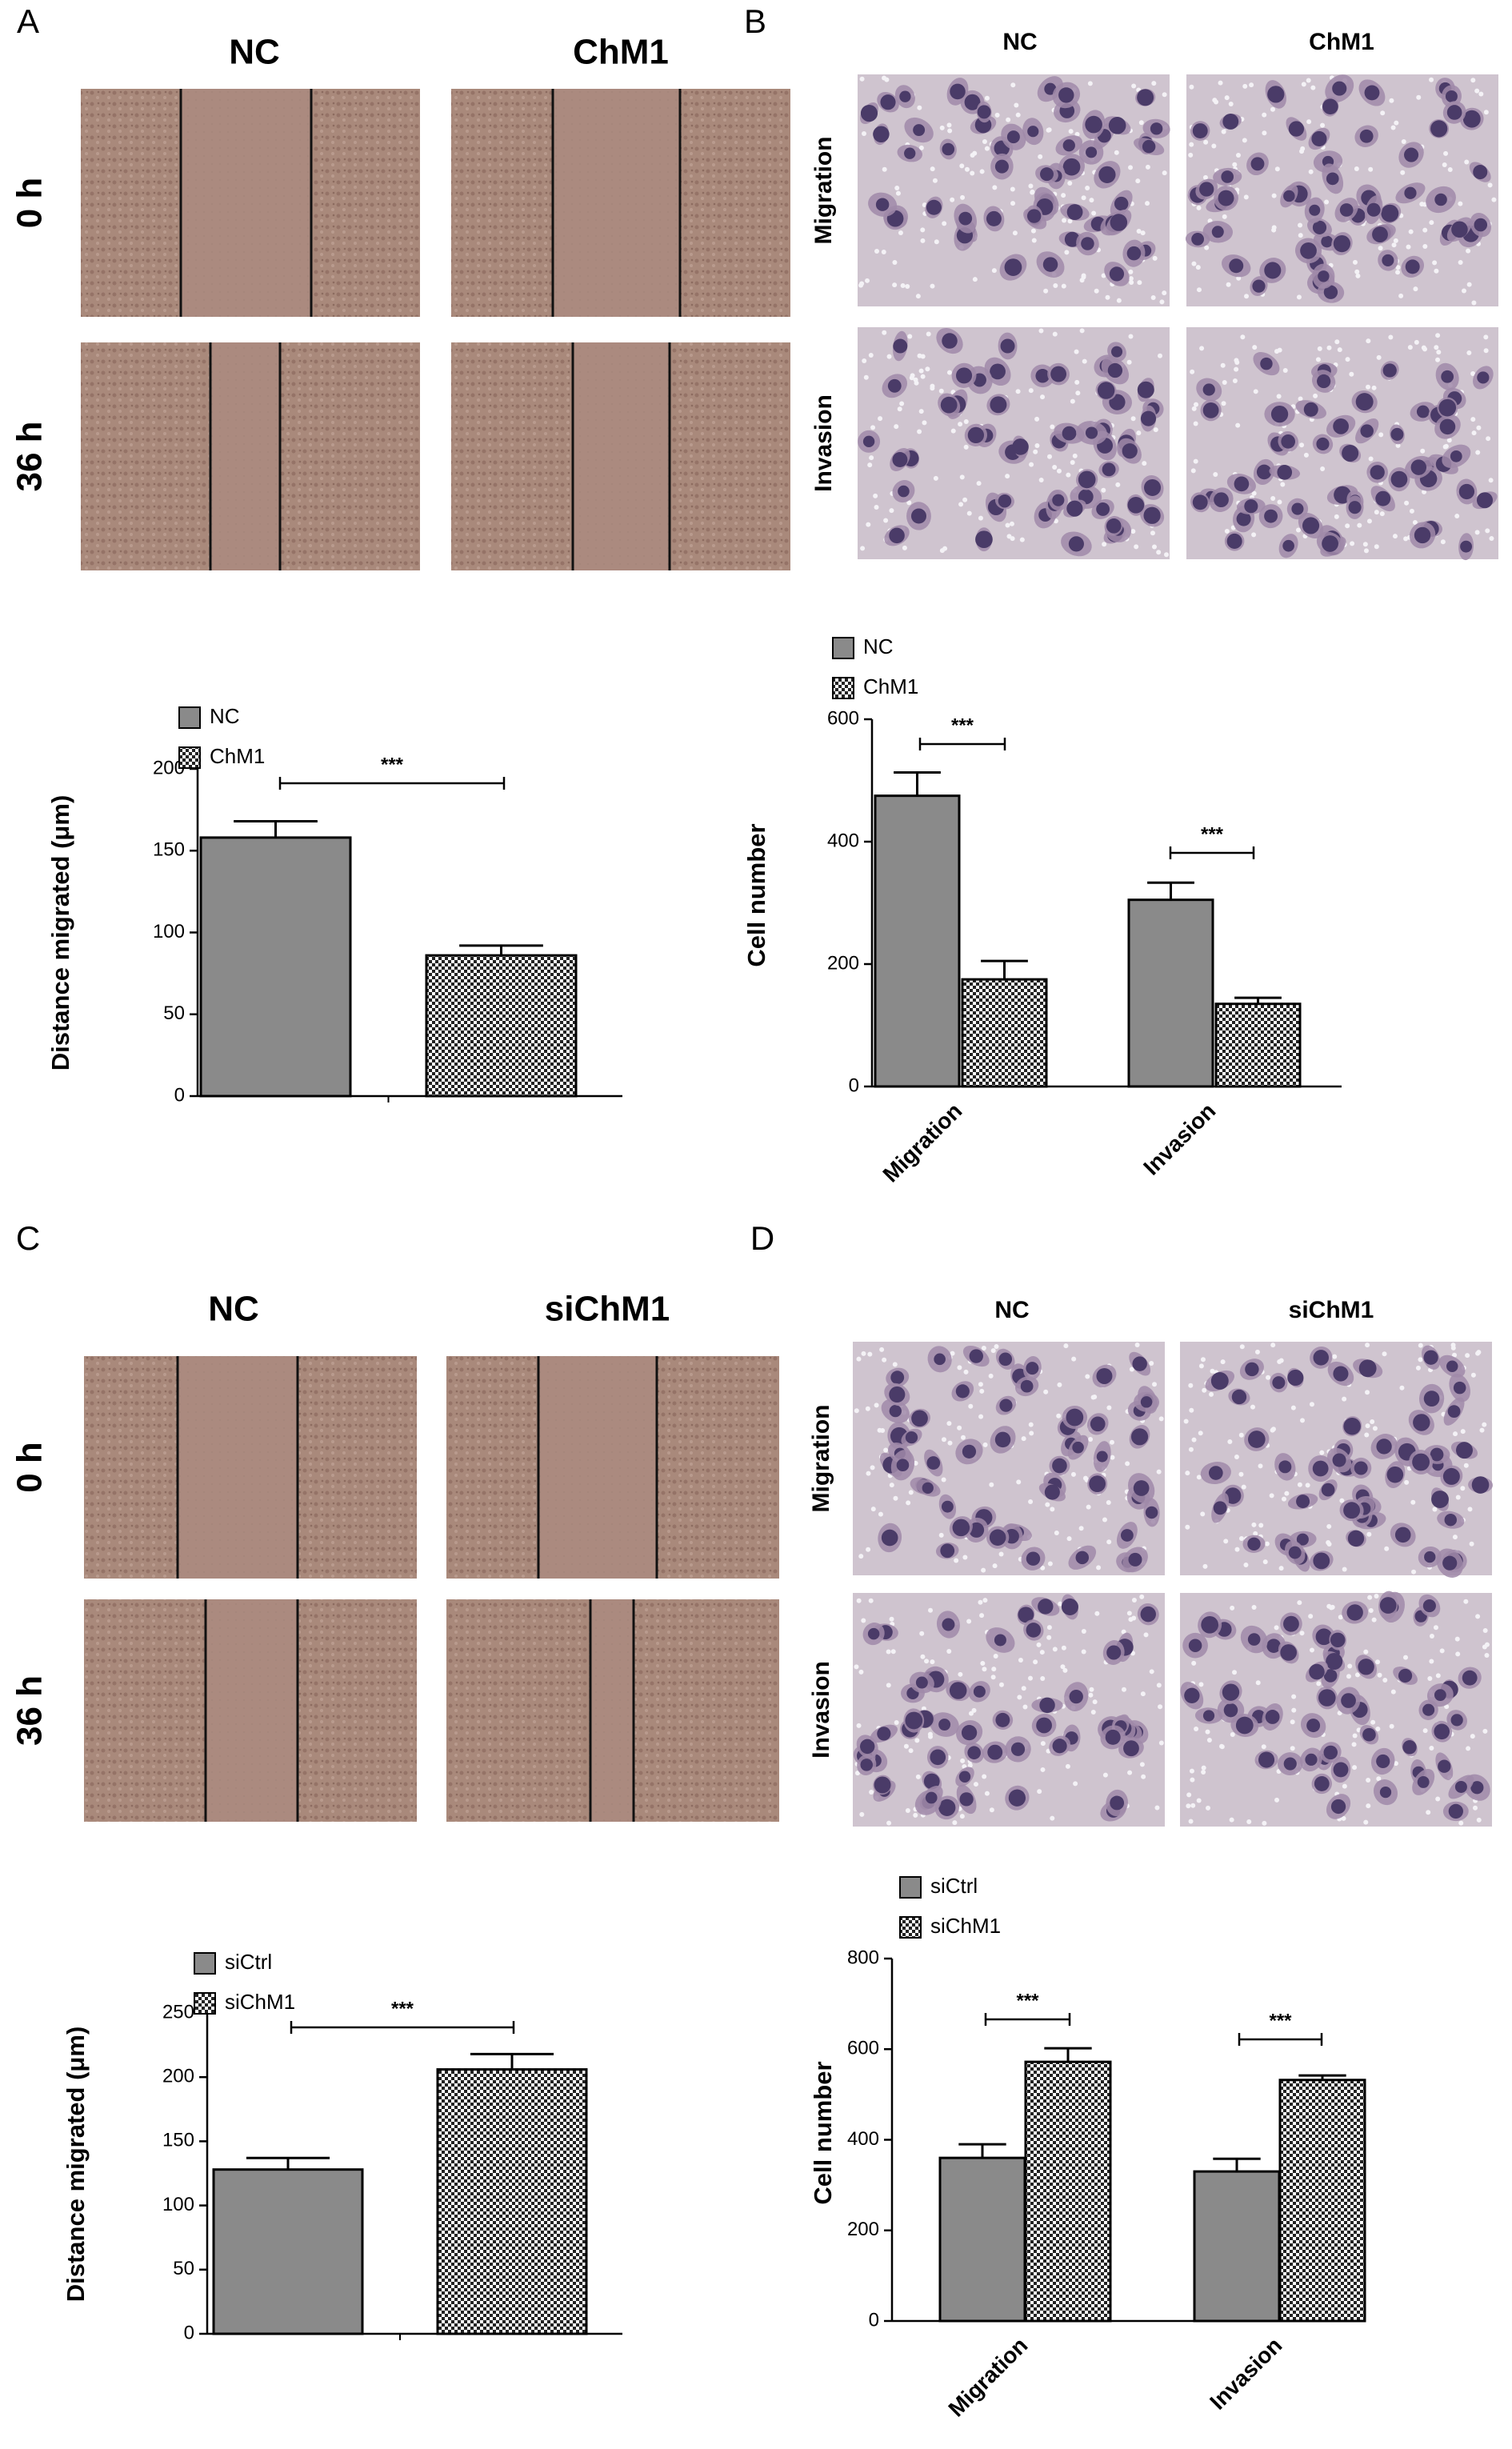  What do you see at coordinates (922, 1143) in the screenshot?
I see `x-tick-label: Migration` at bounding box center [922, 1143].